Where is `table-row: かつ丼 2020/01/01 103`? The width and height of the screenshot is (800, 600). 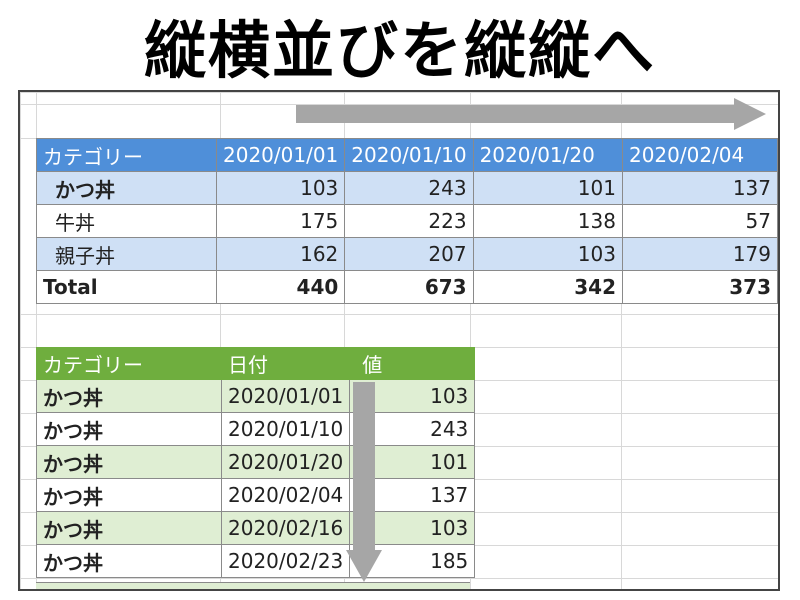
table-row: かつ丼 2020/01/01 103 is located at coordinates (256, 396).